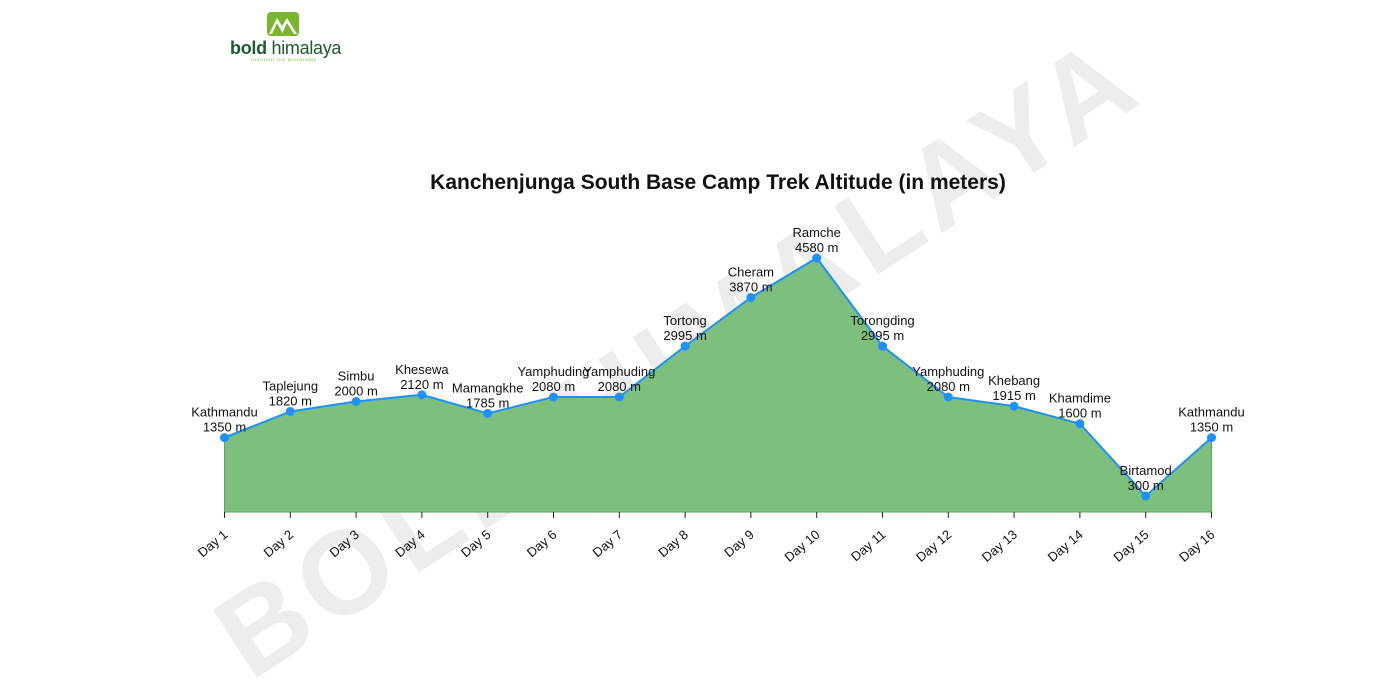  I want to click on point-place-label: Khebang, so click(1014, 380).